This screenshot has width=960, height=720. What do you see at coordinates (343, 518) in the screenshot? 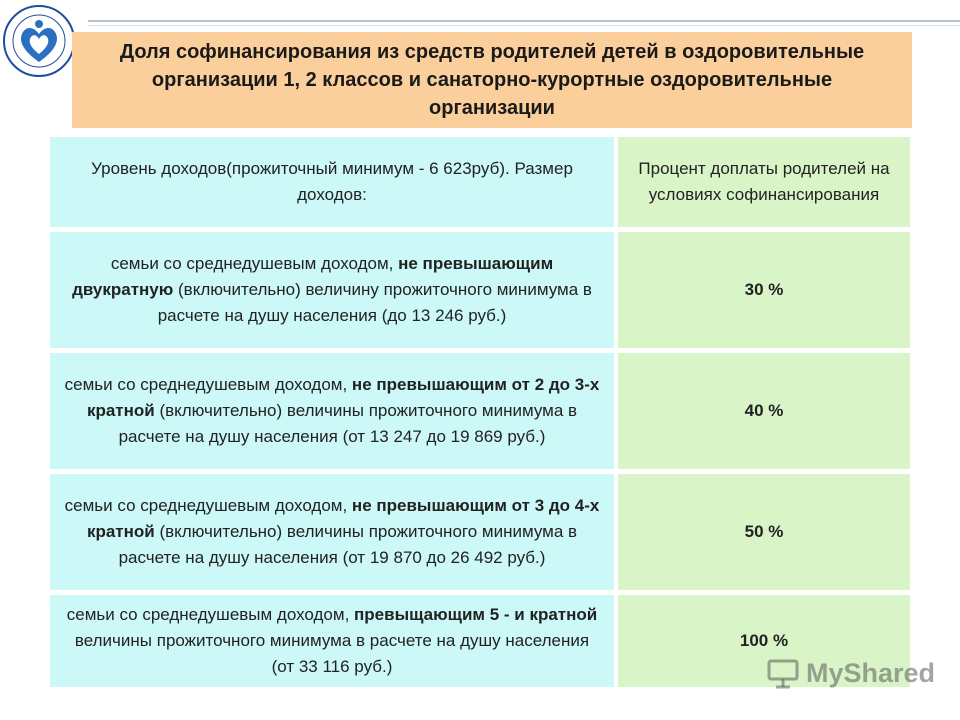
I see `row-3-text-bold: не превышающим от 3 до 4-х кратной` at bounding box center [343, 518].